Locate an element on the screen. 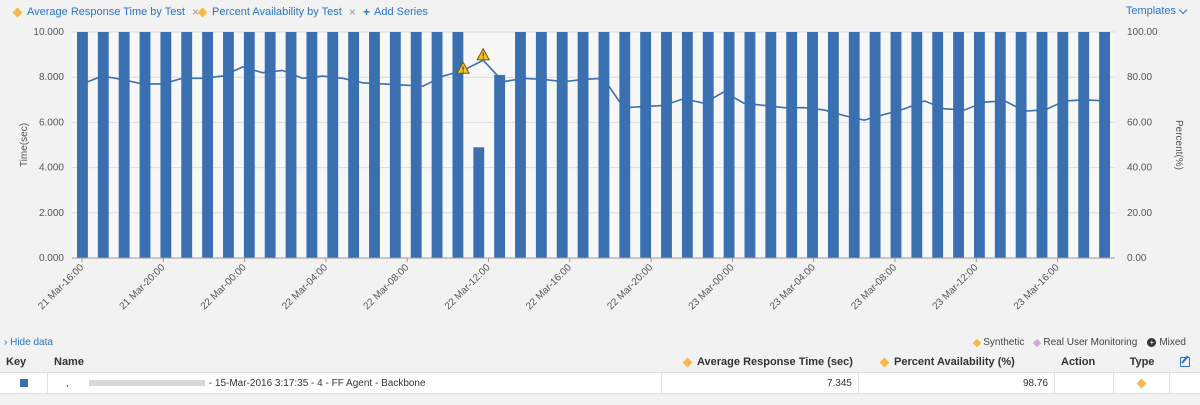 The width and height of the screenshot is (1200, 405). edit-icon is located at coordinates (1185, 362).